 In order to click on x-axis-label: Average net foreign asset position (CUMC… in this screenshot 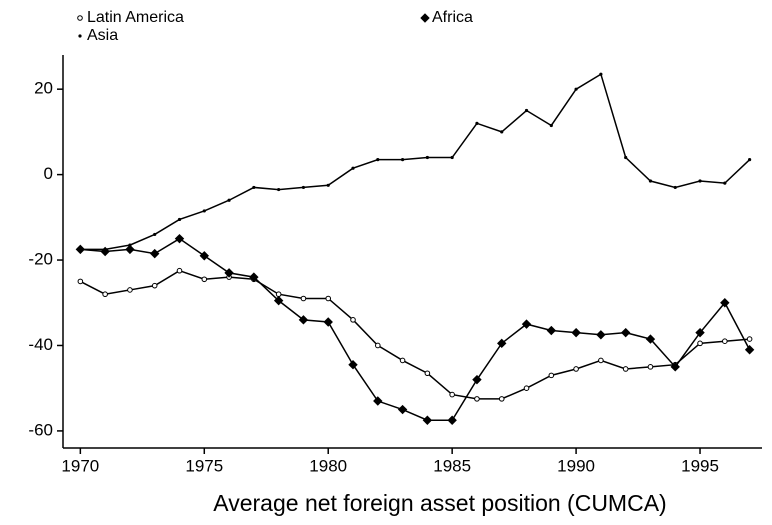, I will do `click(439, 503)`.